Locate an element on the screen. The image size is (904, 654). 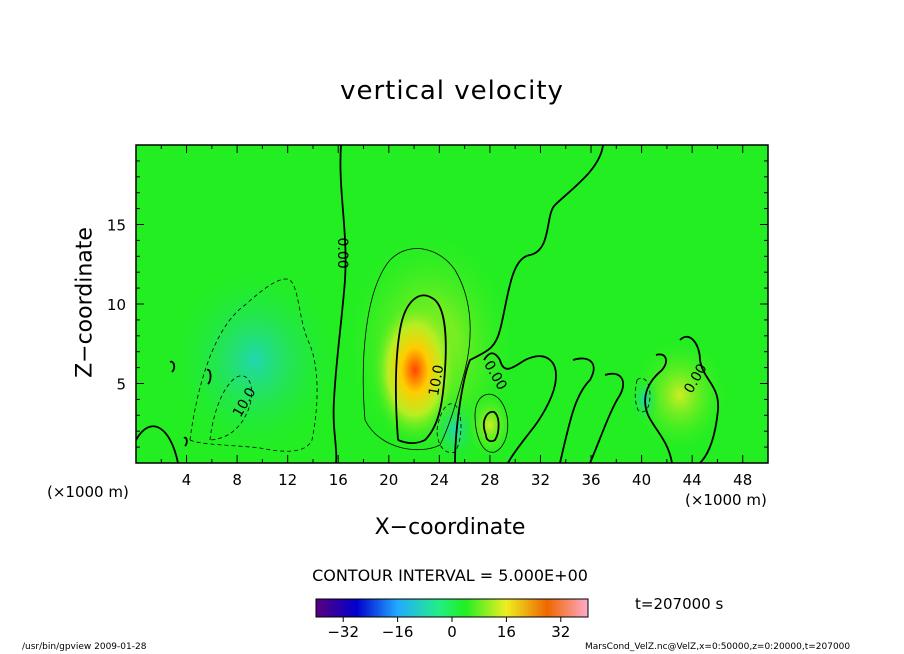
positive-region-right is located at coordinates (680, 395).